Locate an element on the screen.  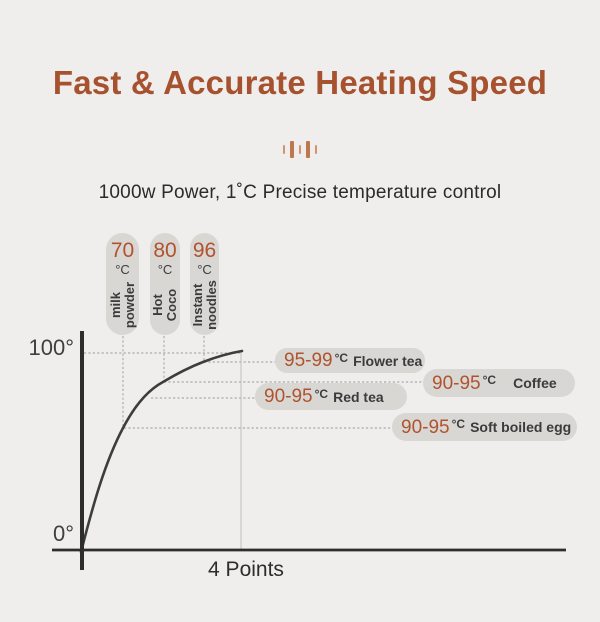
badge-label: milk powder is located at coordinates (122, 305).